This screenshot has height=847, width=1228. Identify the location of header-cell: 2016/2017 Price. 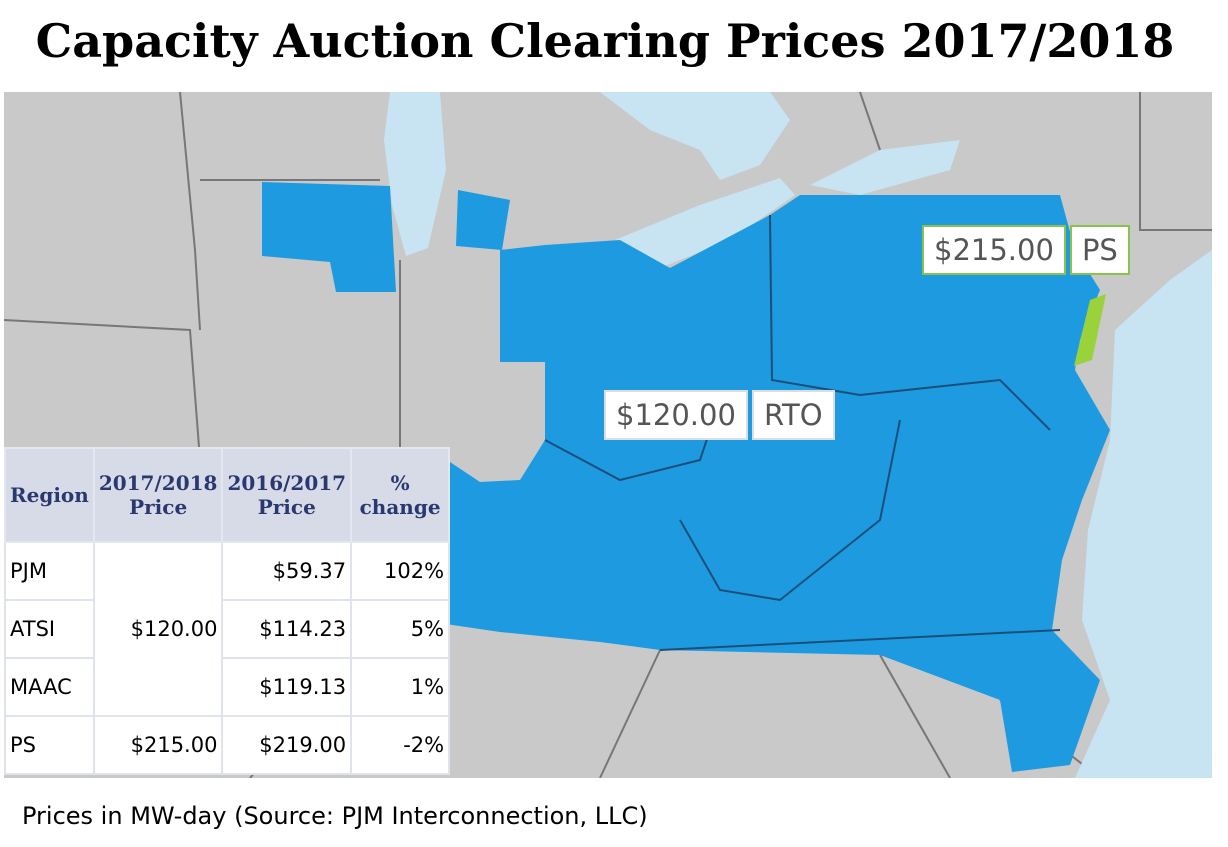
(287, 495).